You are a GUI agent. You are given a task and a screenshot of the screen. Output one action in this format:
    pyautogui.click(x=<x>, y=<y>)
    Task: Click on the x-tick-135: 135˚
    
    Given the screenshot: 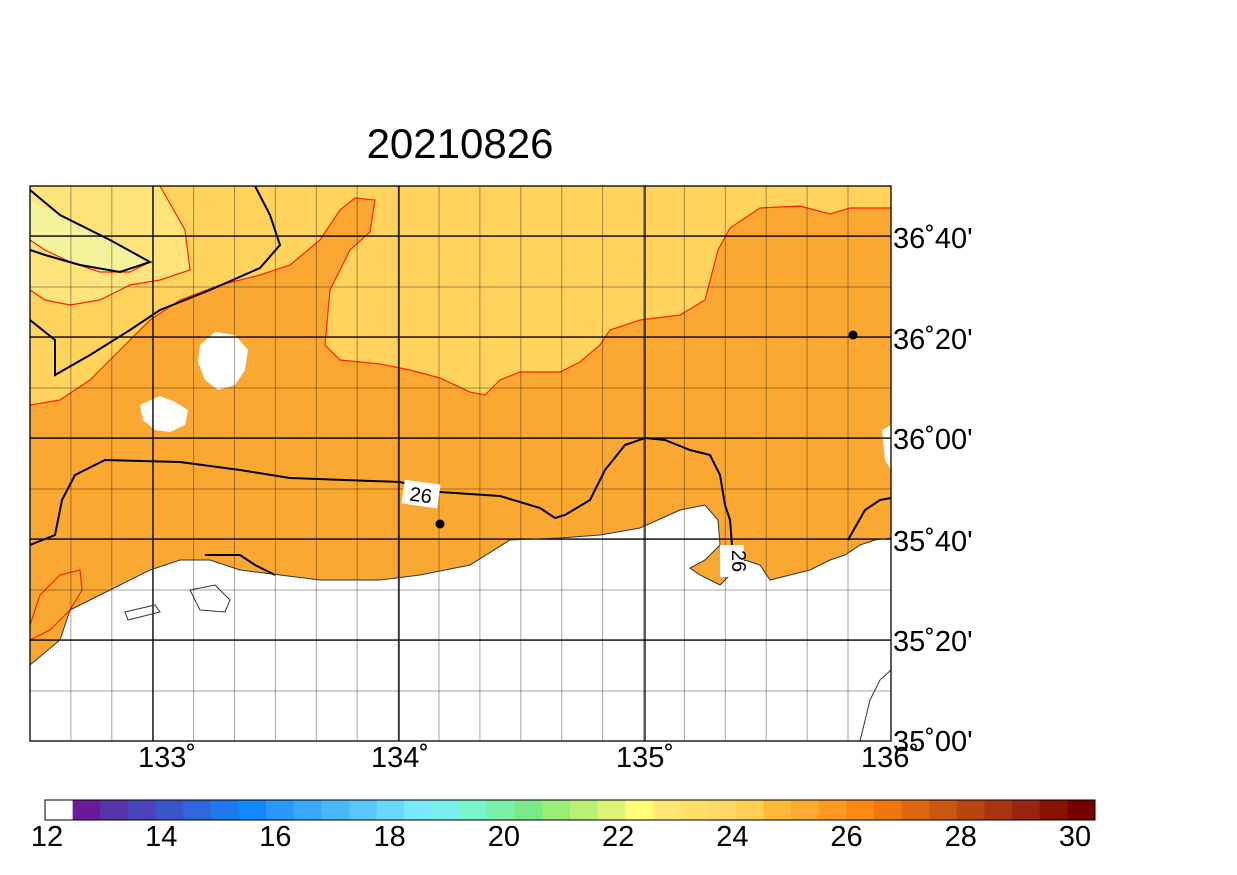 What is the action you would take?
    pyautogui.click(x=645, y=758)
    